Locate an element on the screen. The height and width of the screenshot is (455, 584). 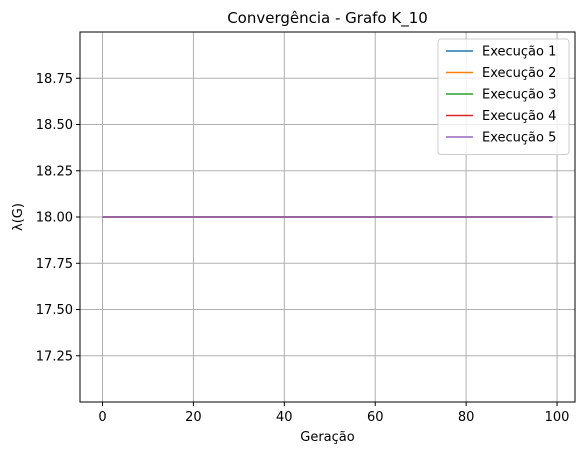
x-tick-label: 20 is located at coordinates (193, 417).